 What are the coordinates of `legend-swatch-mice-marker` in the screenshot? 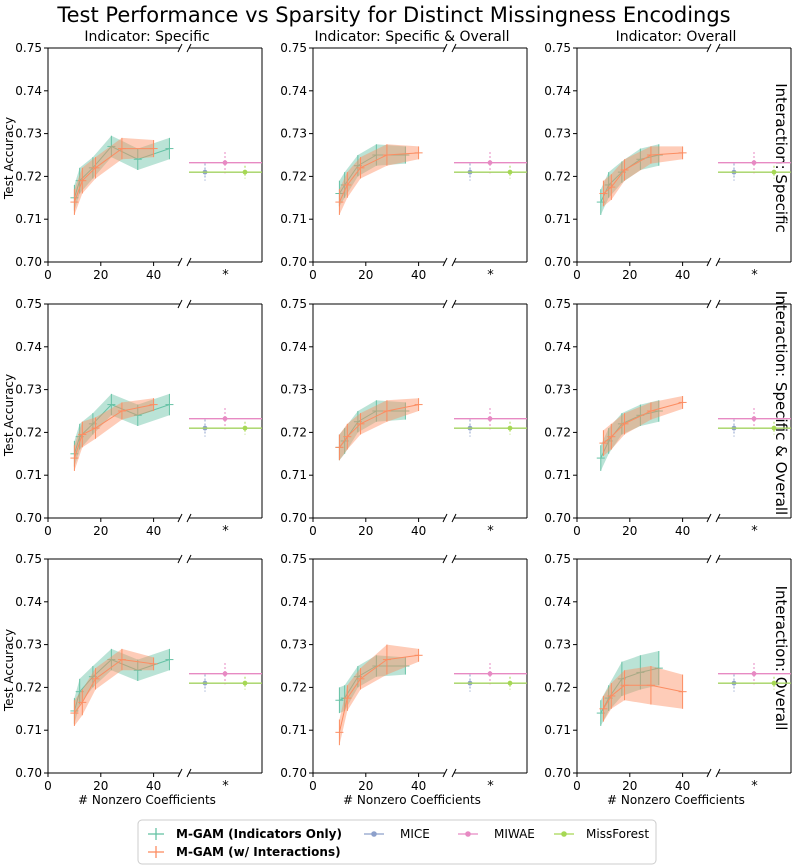 It's located at (374, 834).